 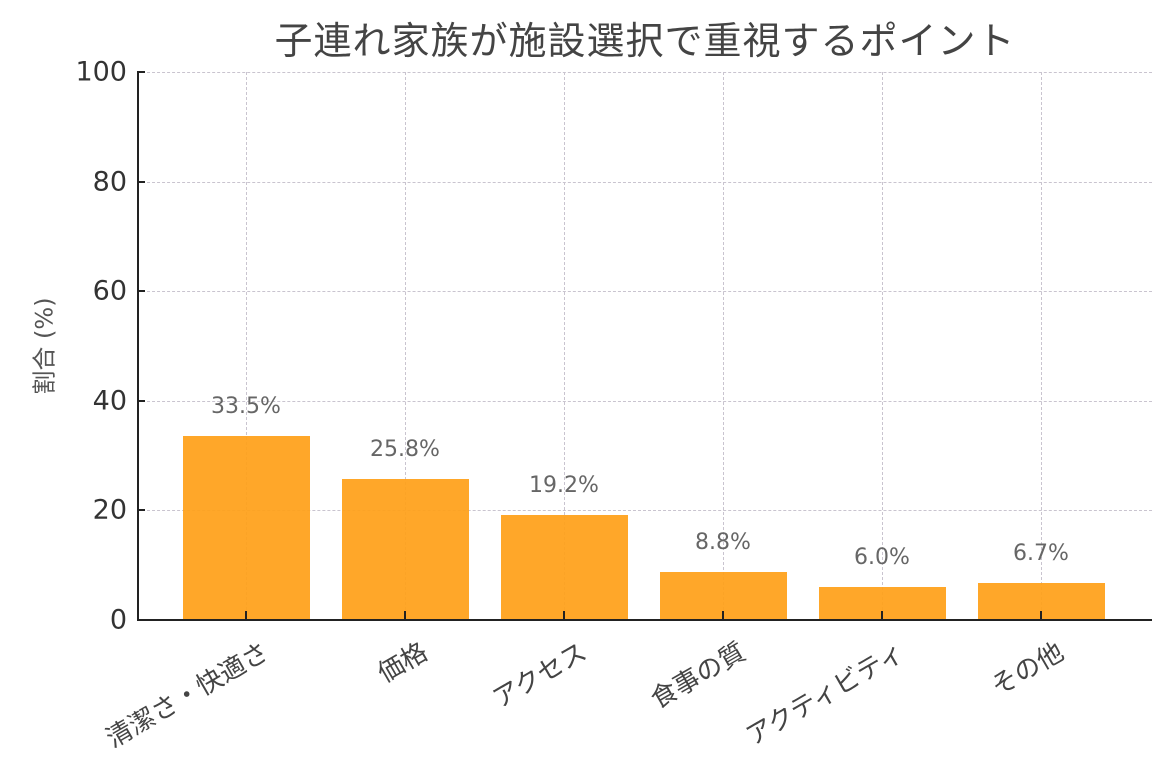 I want to click on y-tick-label: 20, so click(x=109, y=510).